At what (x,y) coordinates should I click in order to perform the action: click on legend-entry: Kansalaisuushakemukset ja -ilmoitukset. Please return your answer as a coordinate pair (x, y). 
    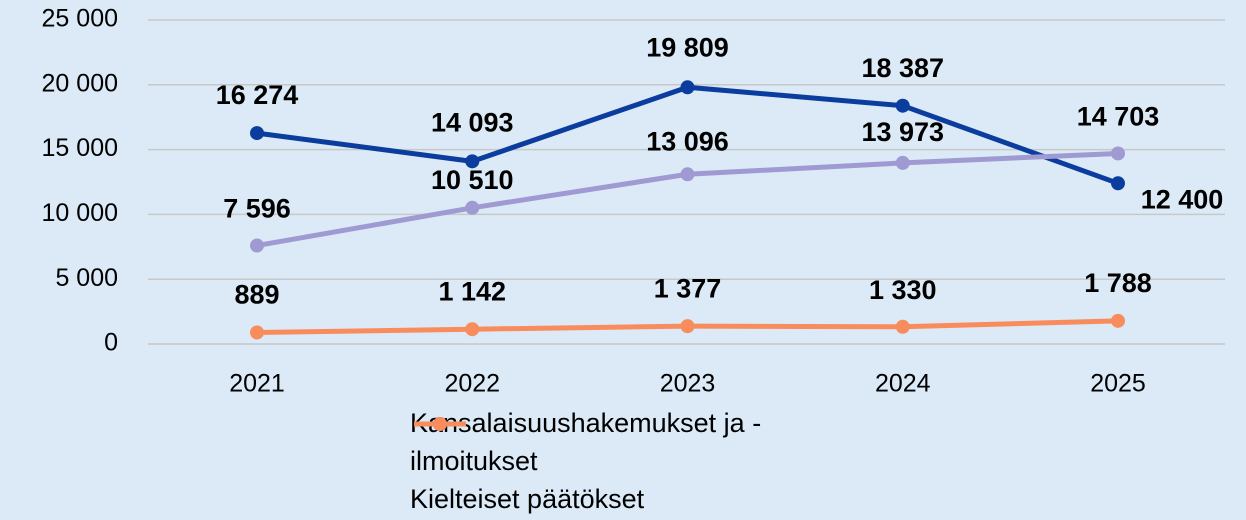
    Looking at the image, I should click on (670, 442).